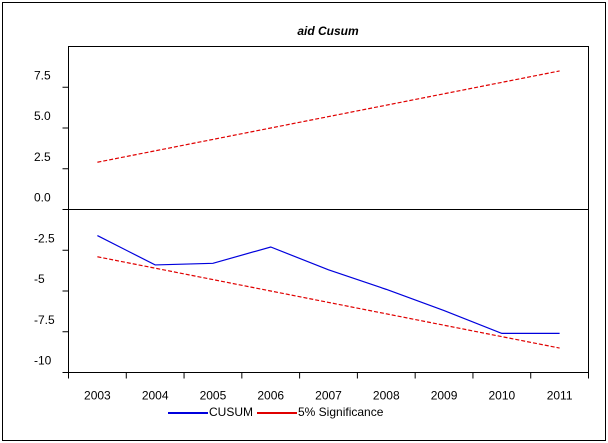 This screenshot has height=443, width=608. I want to click on x-tick-label: 2010, so click(501, 396).